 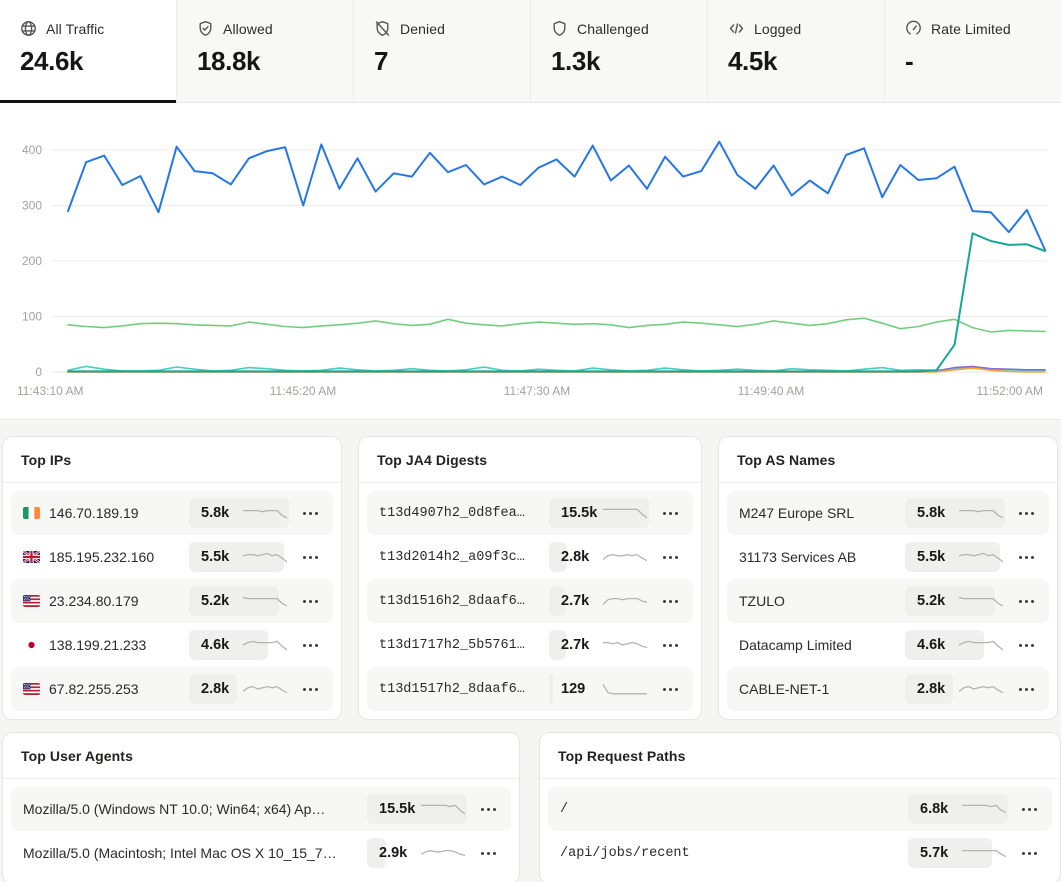 I want to click on list-item: t13d2014h2_a09f3c… 2.8k, so click(x=530, y=557).